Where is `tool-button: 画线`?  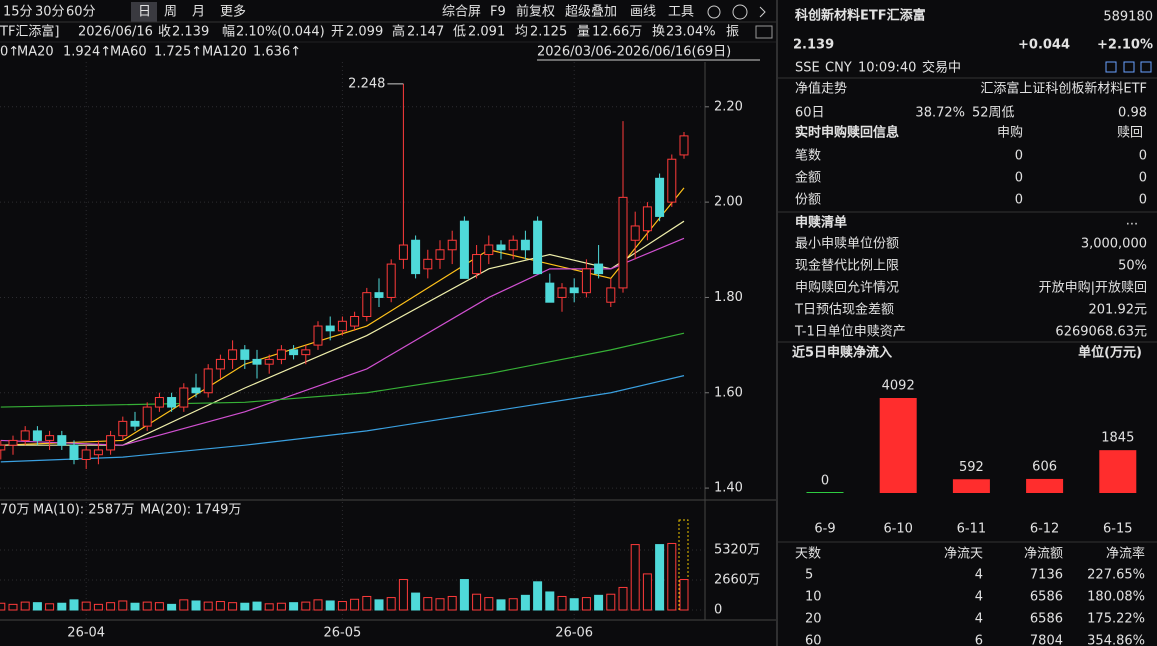 tool-button: 画线 is located at coordinates (643, 12).